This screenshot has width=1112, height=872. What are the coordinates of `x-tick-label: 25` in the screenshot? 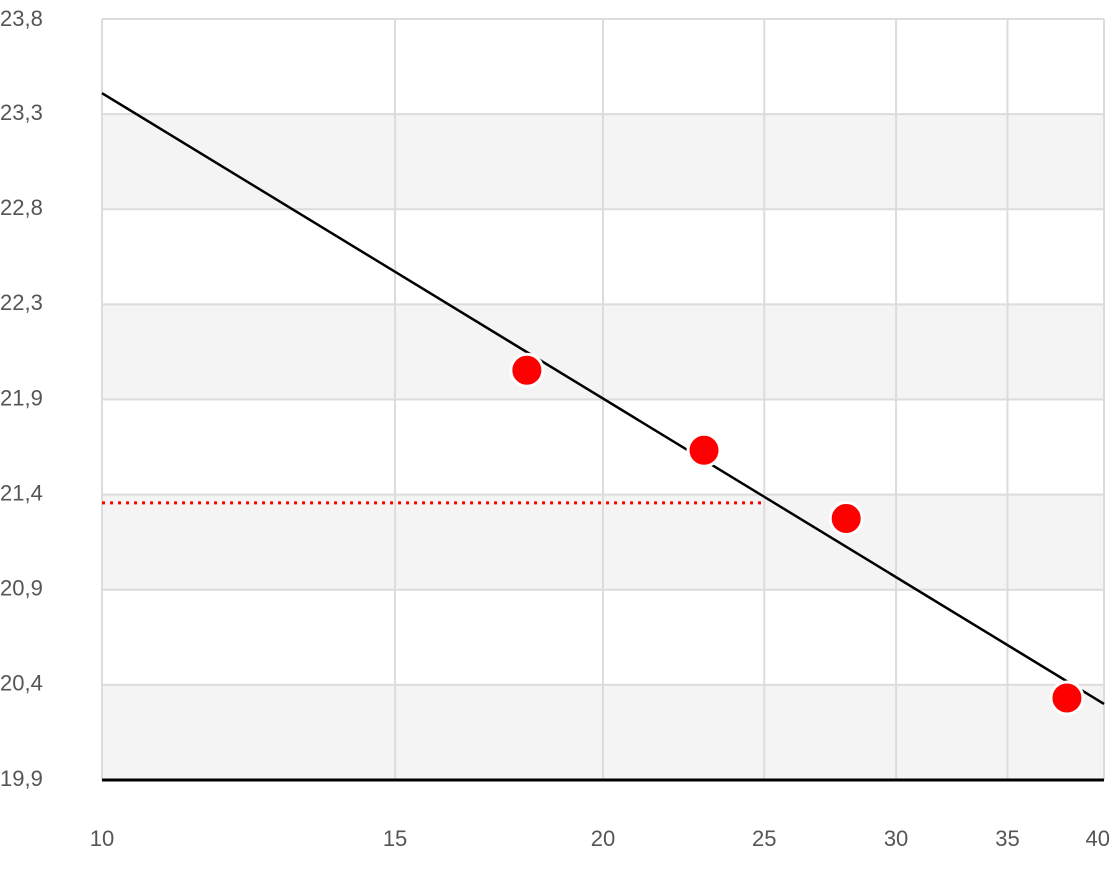 It's located at (764, 838).